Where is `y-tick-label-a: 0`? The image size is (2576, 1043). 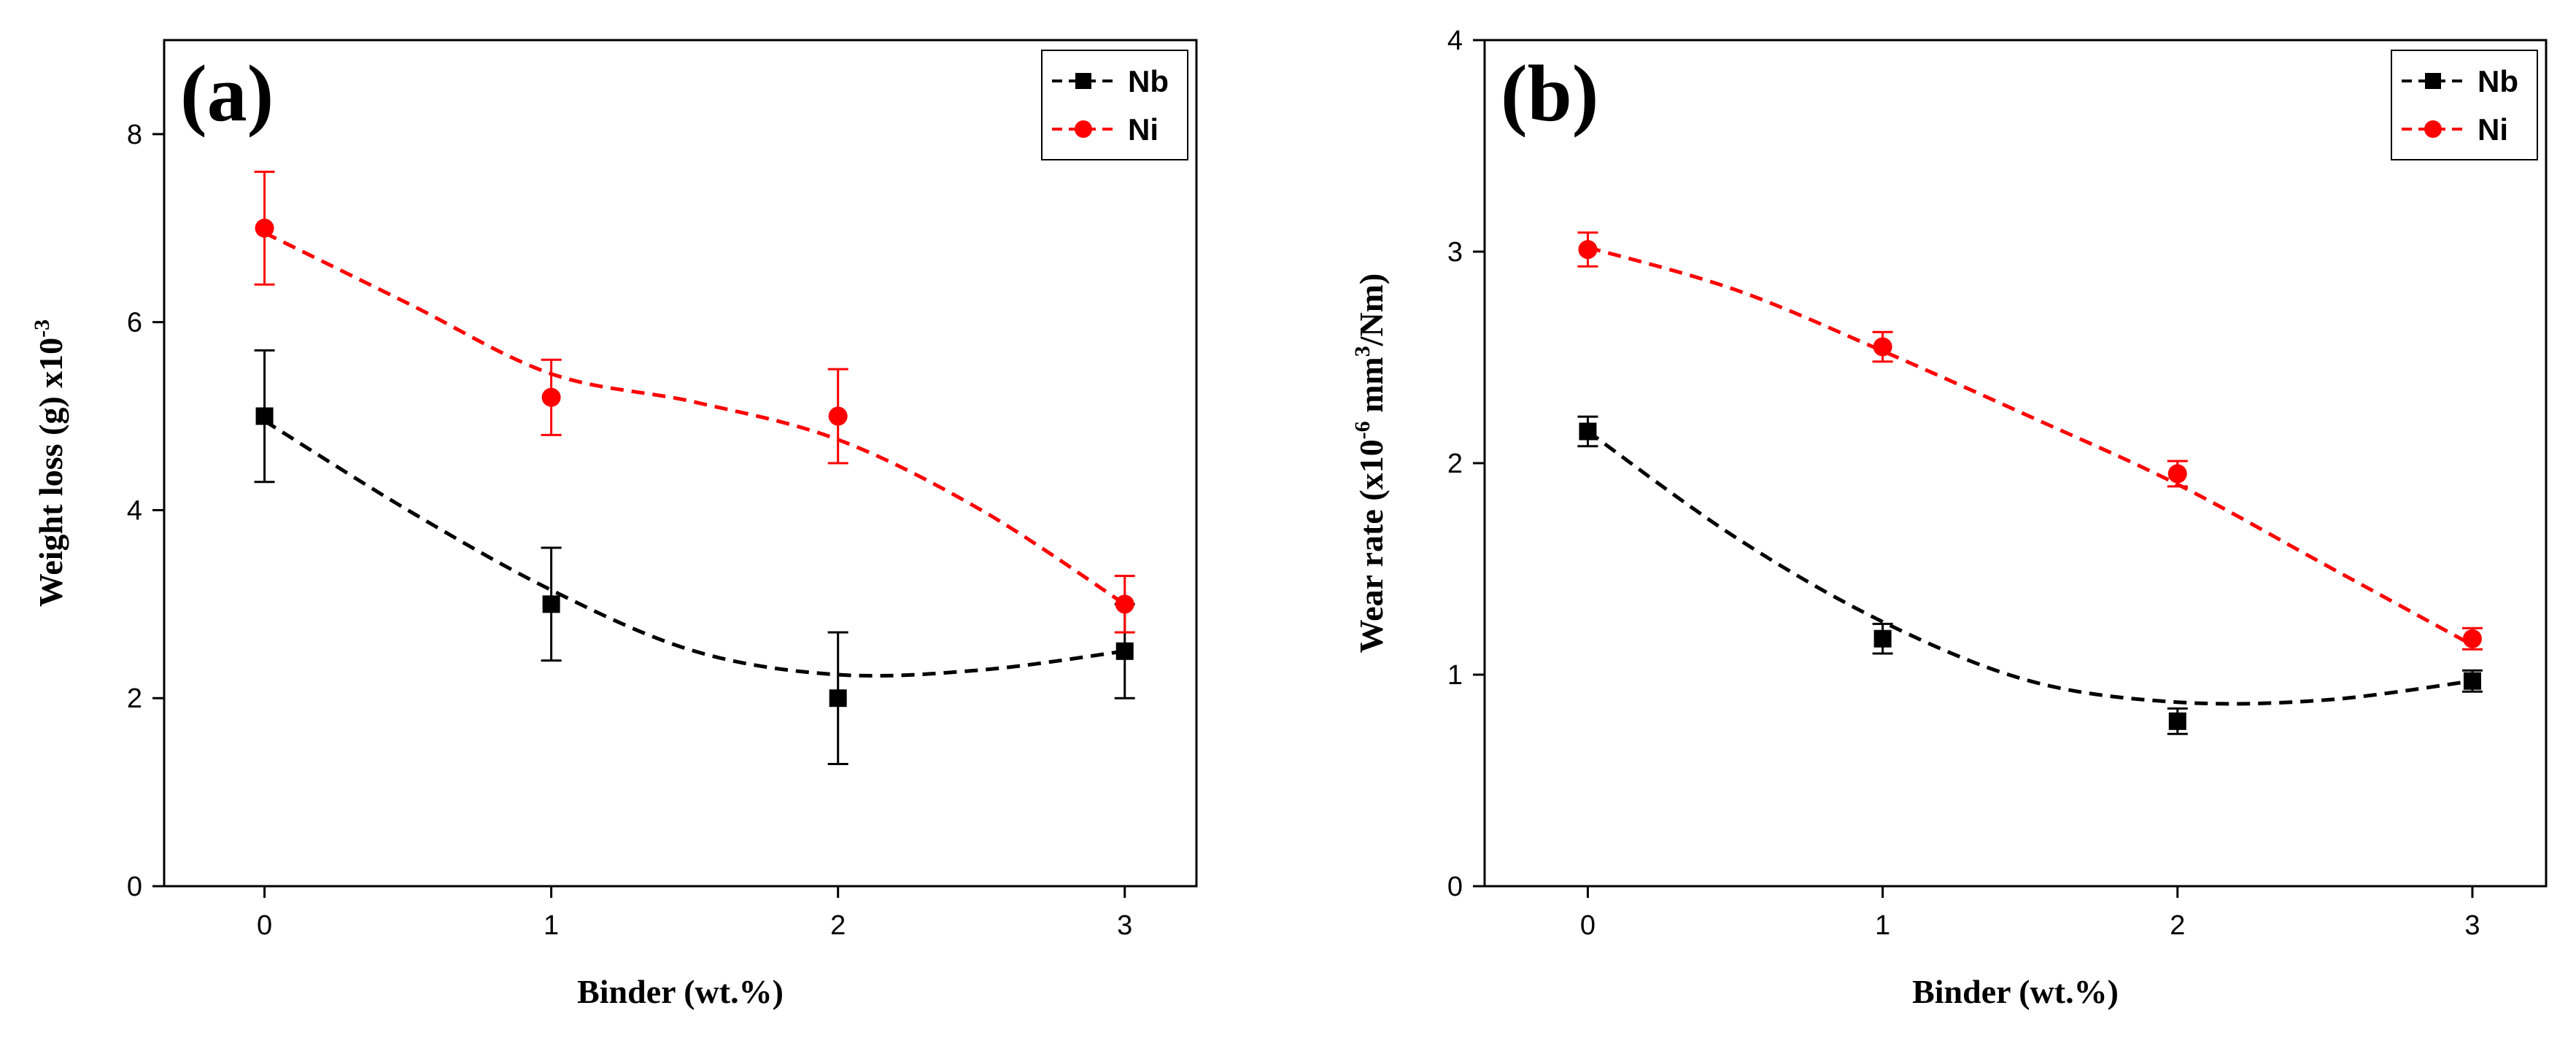
y-tick-label-a: 0 is located at coordinates (134, 887).